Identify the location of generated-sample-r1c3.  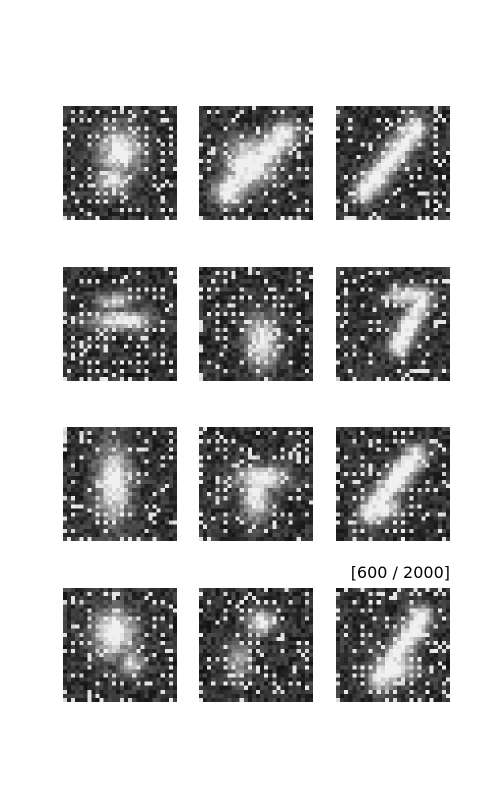
(393, 163).